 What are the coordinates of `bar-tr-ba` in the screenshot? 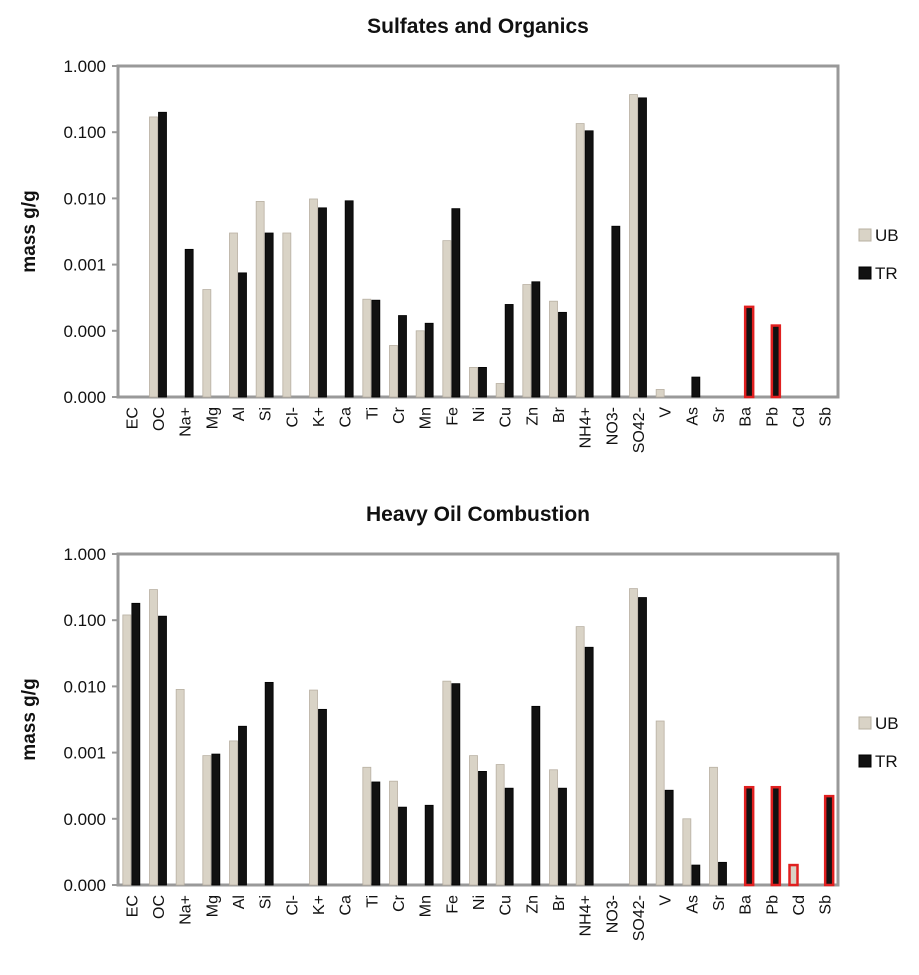 It's located at (749, 352).